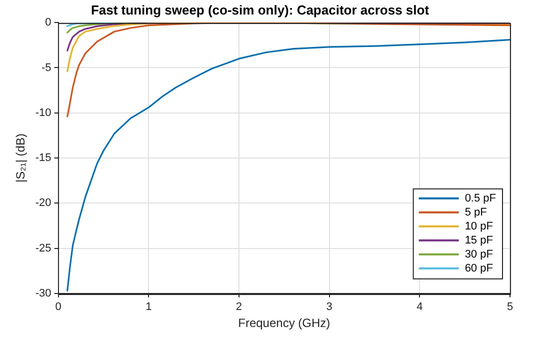 Image resolution: width=560 pixels, height=337 pixels. Describe the element at coordinates (43, 112) in the screenshot. I see `y-tick-label: -10` at that location.